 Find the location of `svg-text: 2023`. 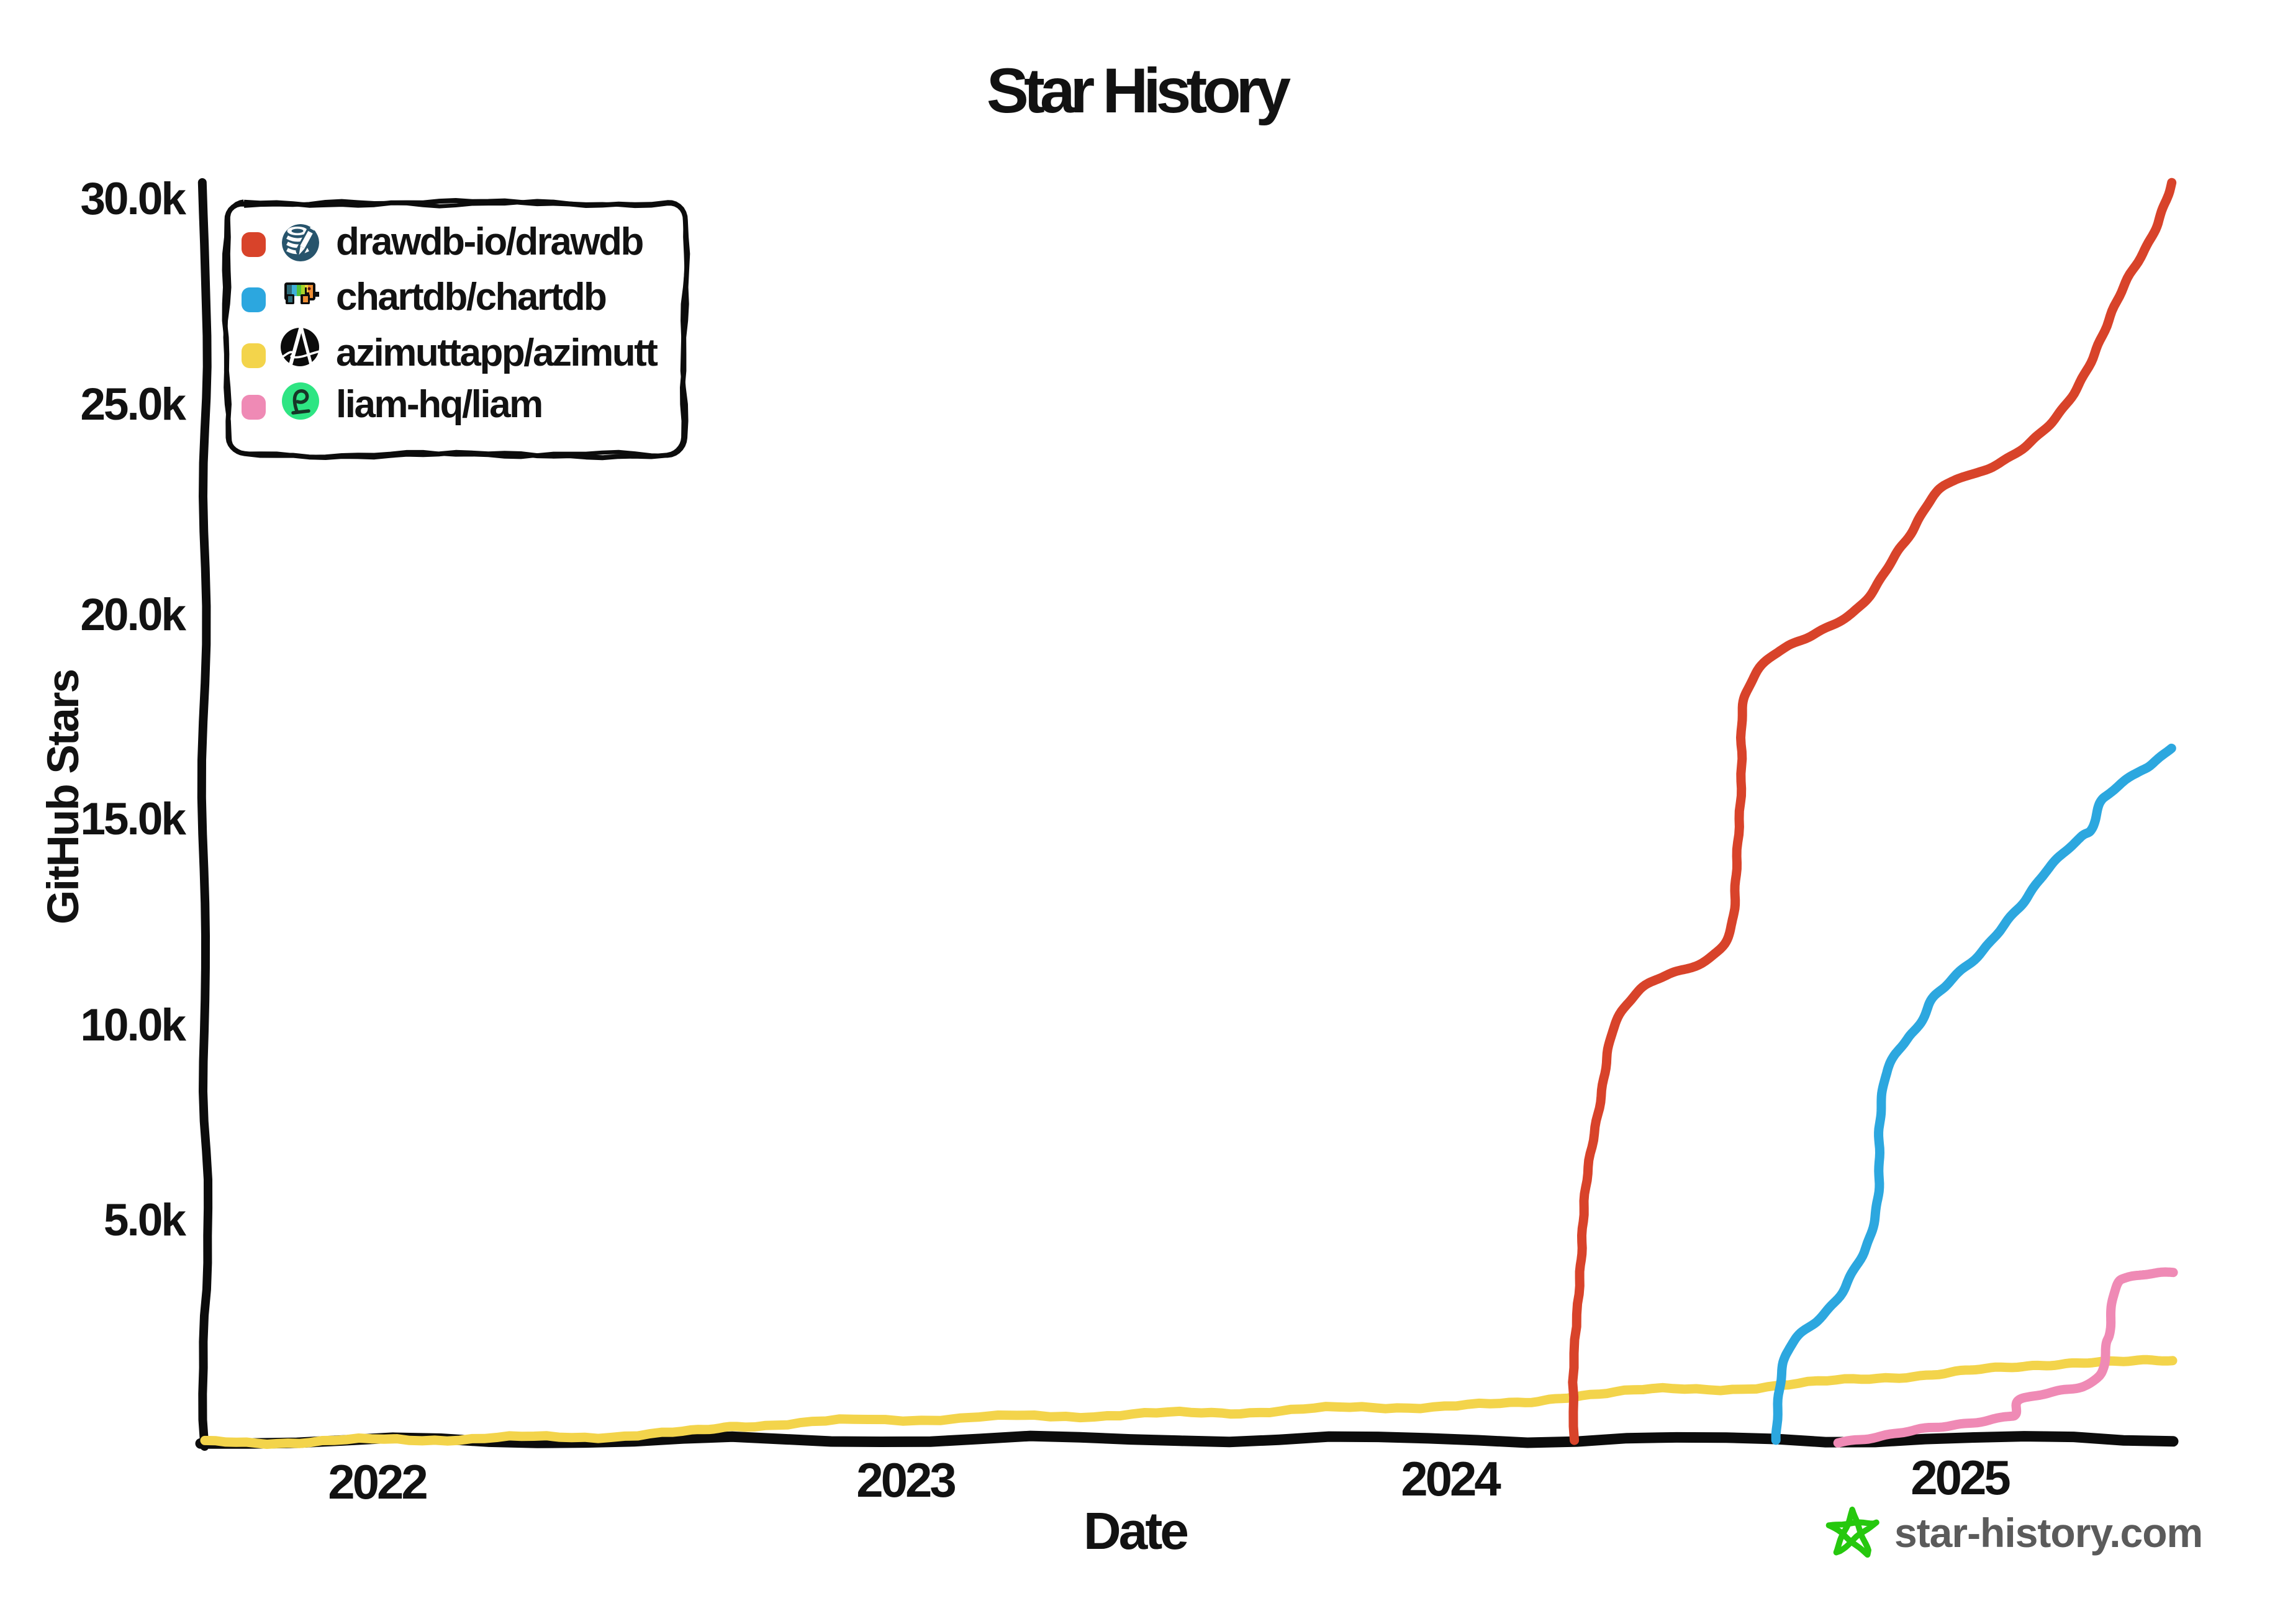

svg-text: 2023 is located at coordinates (905, 1480).